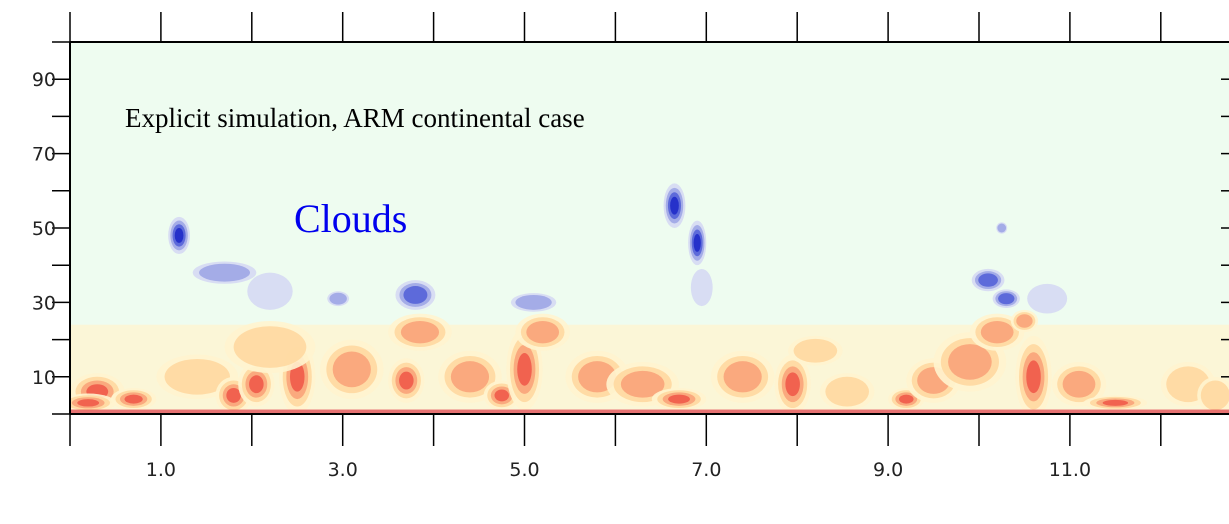  What do you see at coordinates (44, 80) in the screenshot?
I see `y-tick-label-90: 90` at bounding box center [44, 80].